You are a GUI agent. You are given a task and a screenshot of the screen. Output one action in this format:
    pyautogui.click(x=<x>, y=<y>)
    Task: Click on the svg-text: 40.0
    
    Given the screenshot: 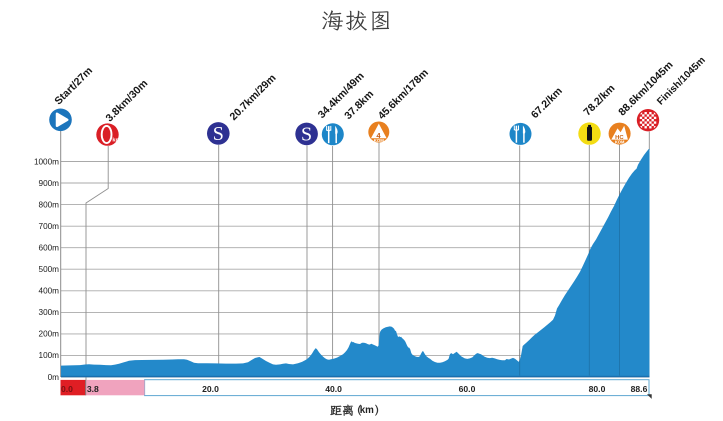 What is the action you would take?
    pyautogui.click(x=333, y=389)
    